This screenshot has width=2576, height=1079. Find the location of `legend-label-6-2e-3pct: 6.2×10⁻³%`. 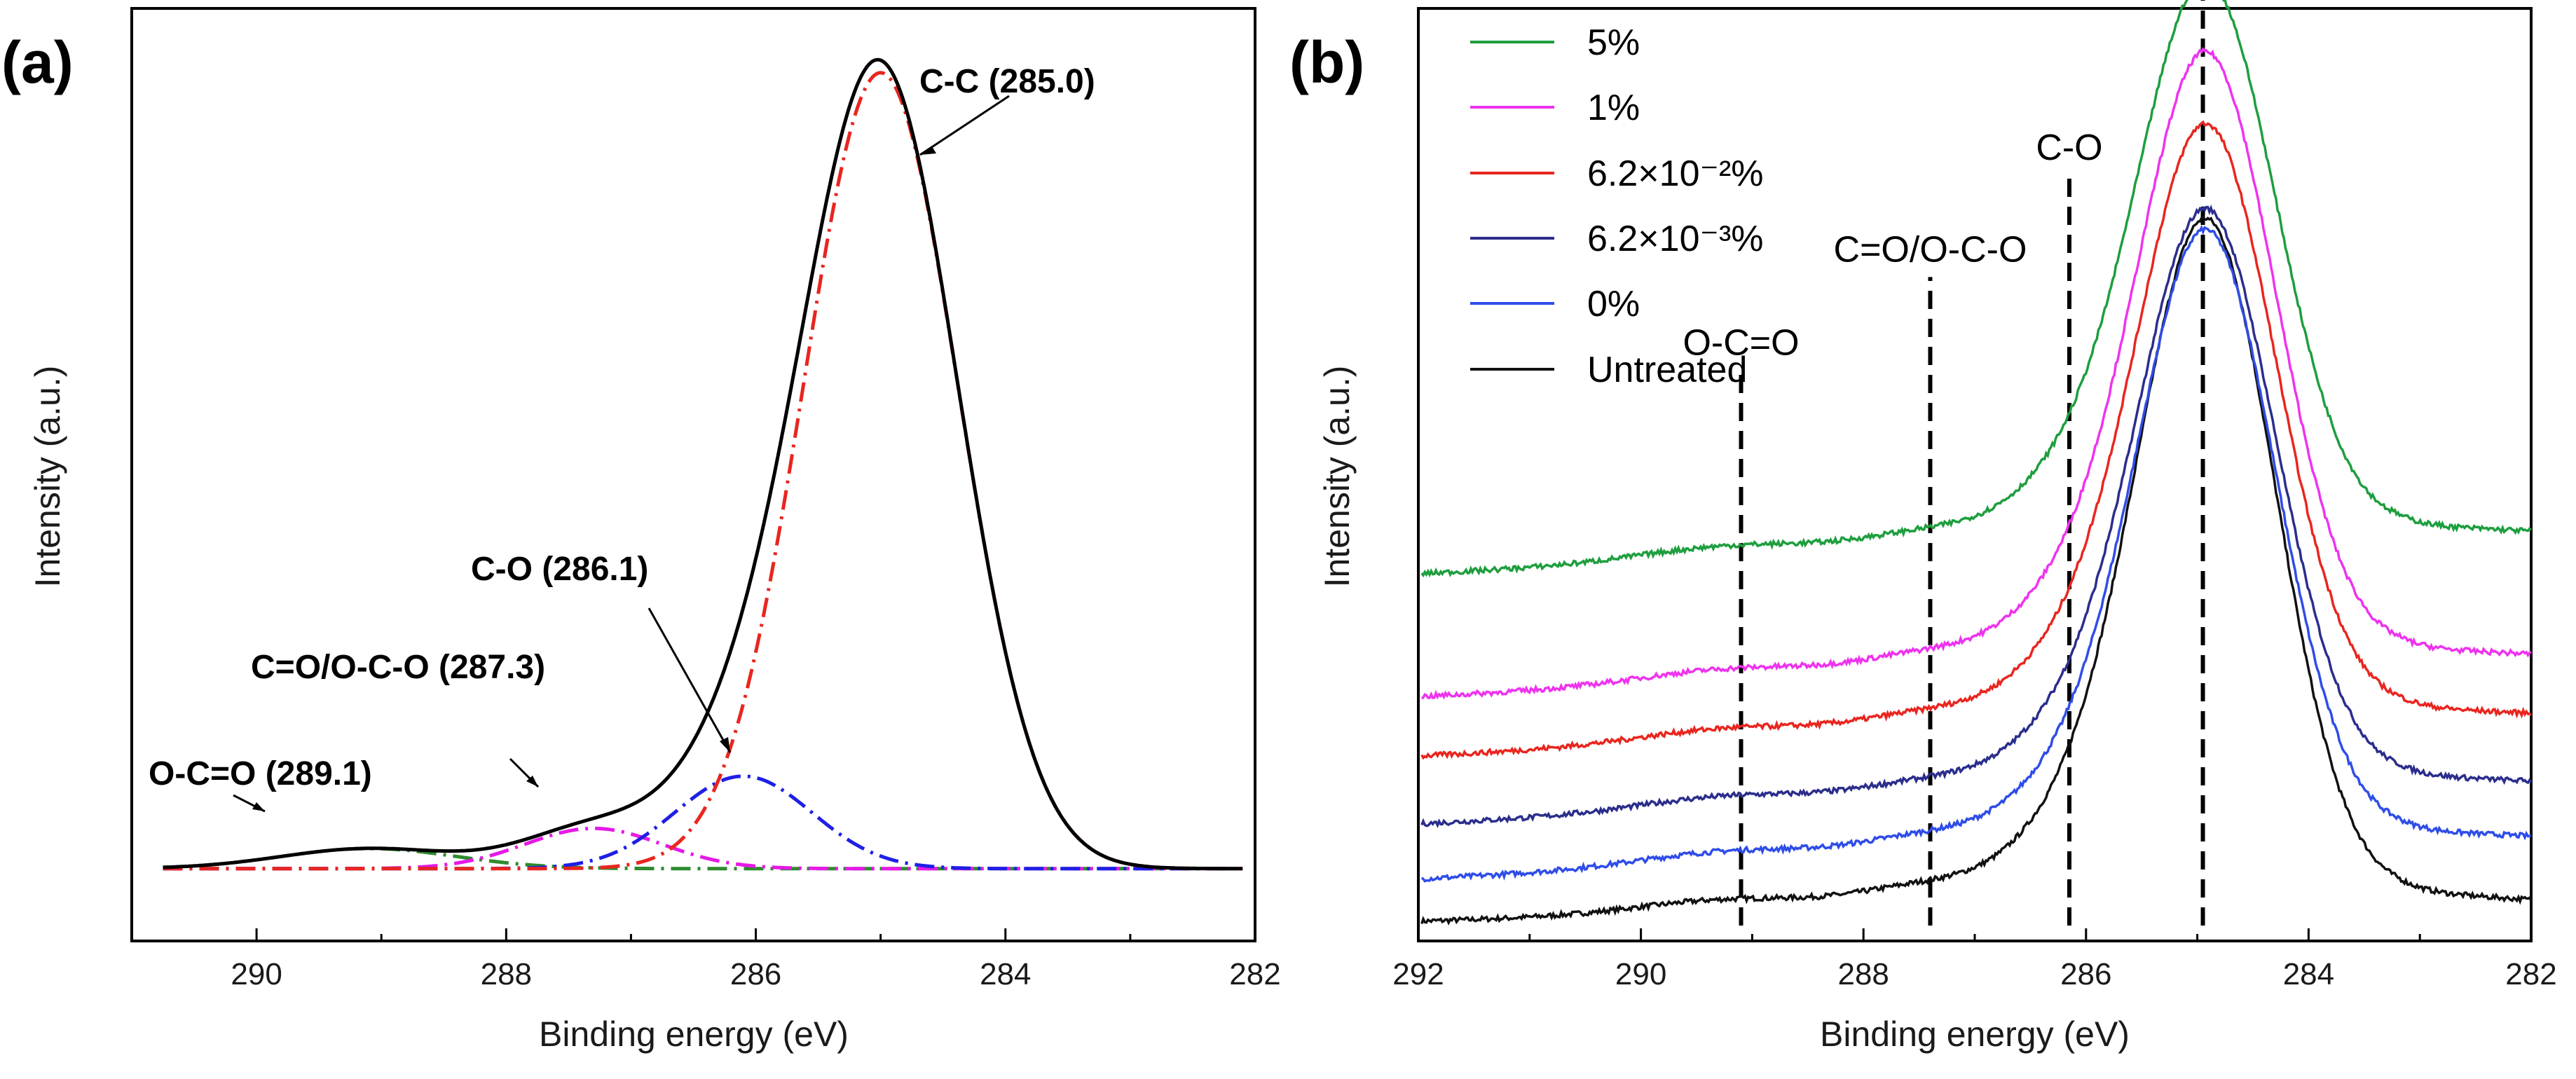

legend-label-6-2e-3pct: 6.2×10⁻³% is located at coordinates (1675, 239).